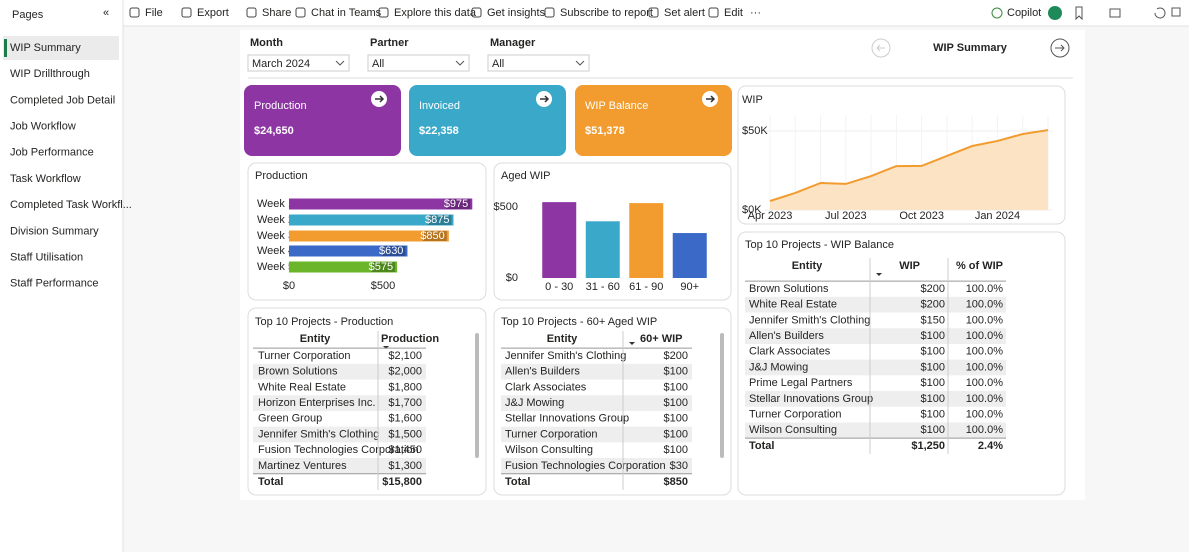 Image resolution: width=1189 pixels, height=552 pixels. What do you see at coordinates (45, 179) in the screenshot?
I see `page-link: Task Workflow` at bounding box center [45, 179].